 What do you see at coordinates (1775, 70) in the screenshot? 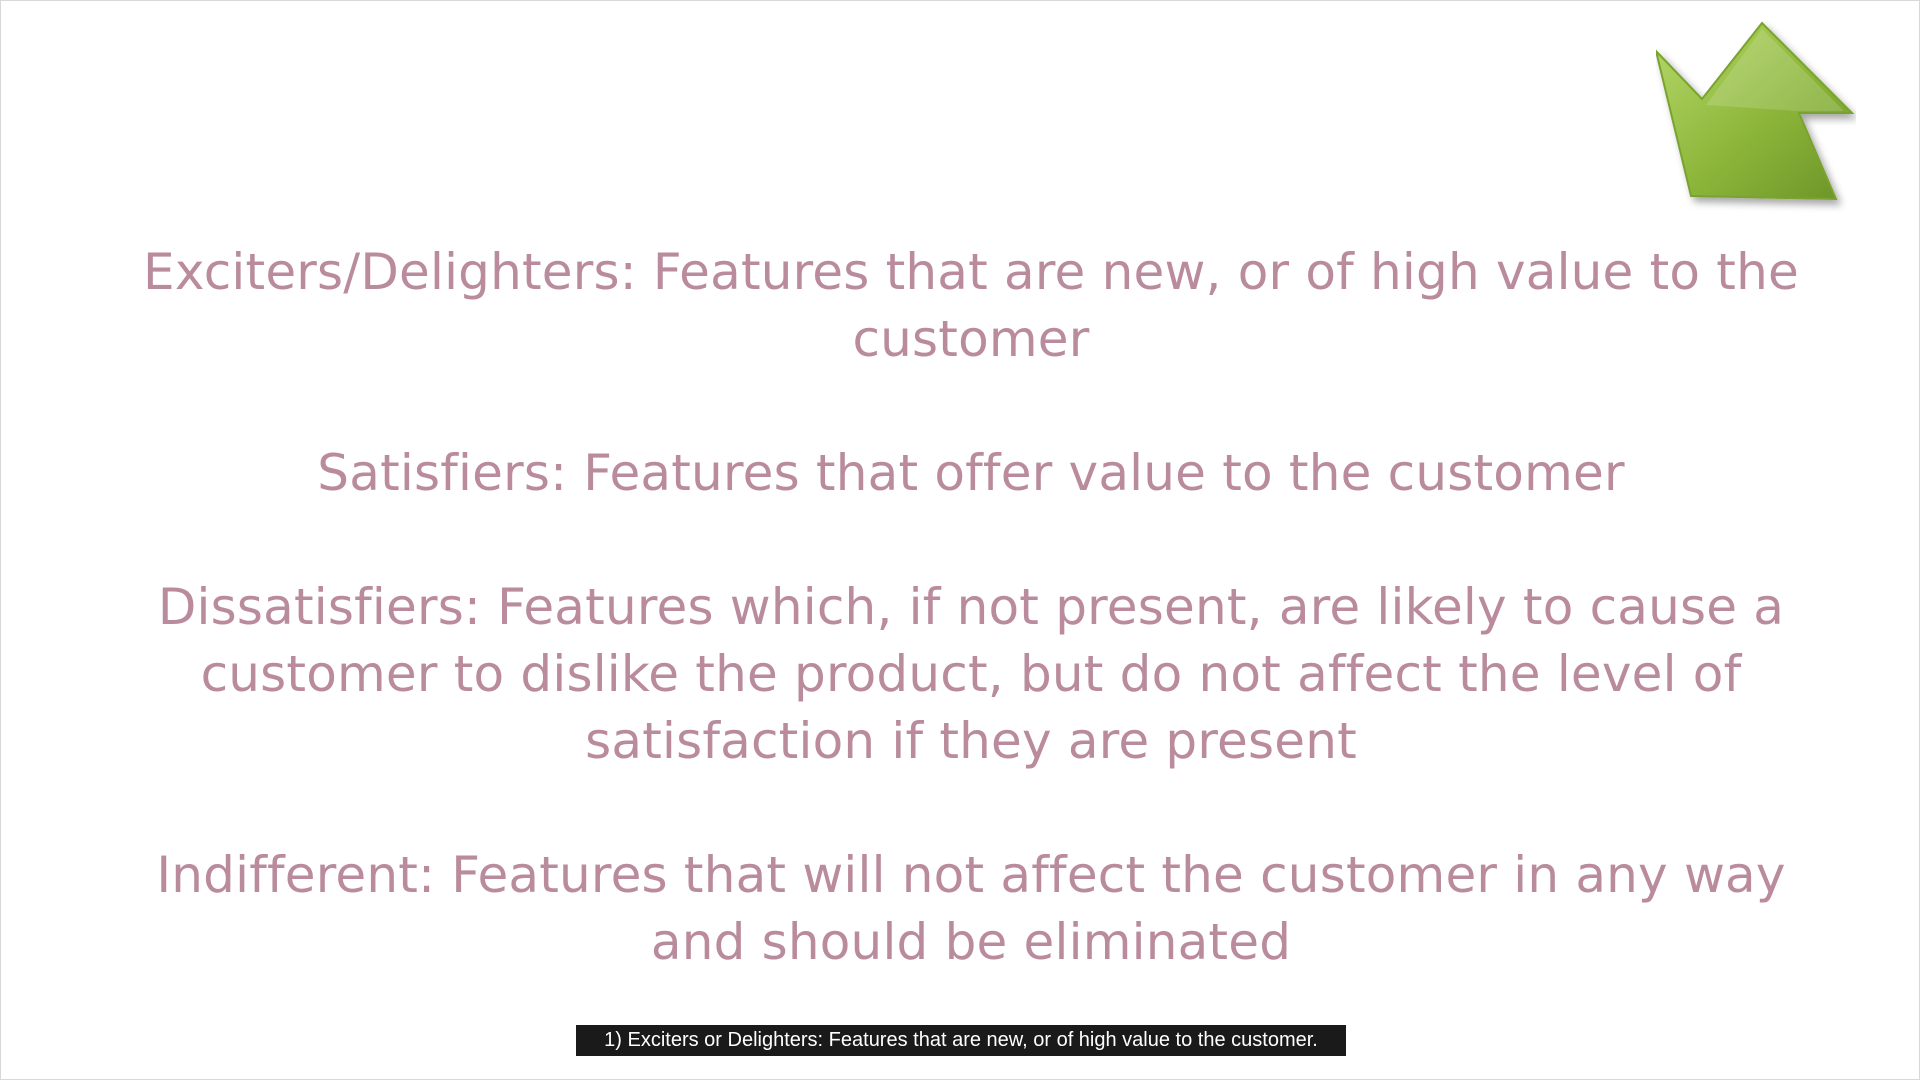
I see `arrow-highlight` at bounding box center [1775, 70].